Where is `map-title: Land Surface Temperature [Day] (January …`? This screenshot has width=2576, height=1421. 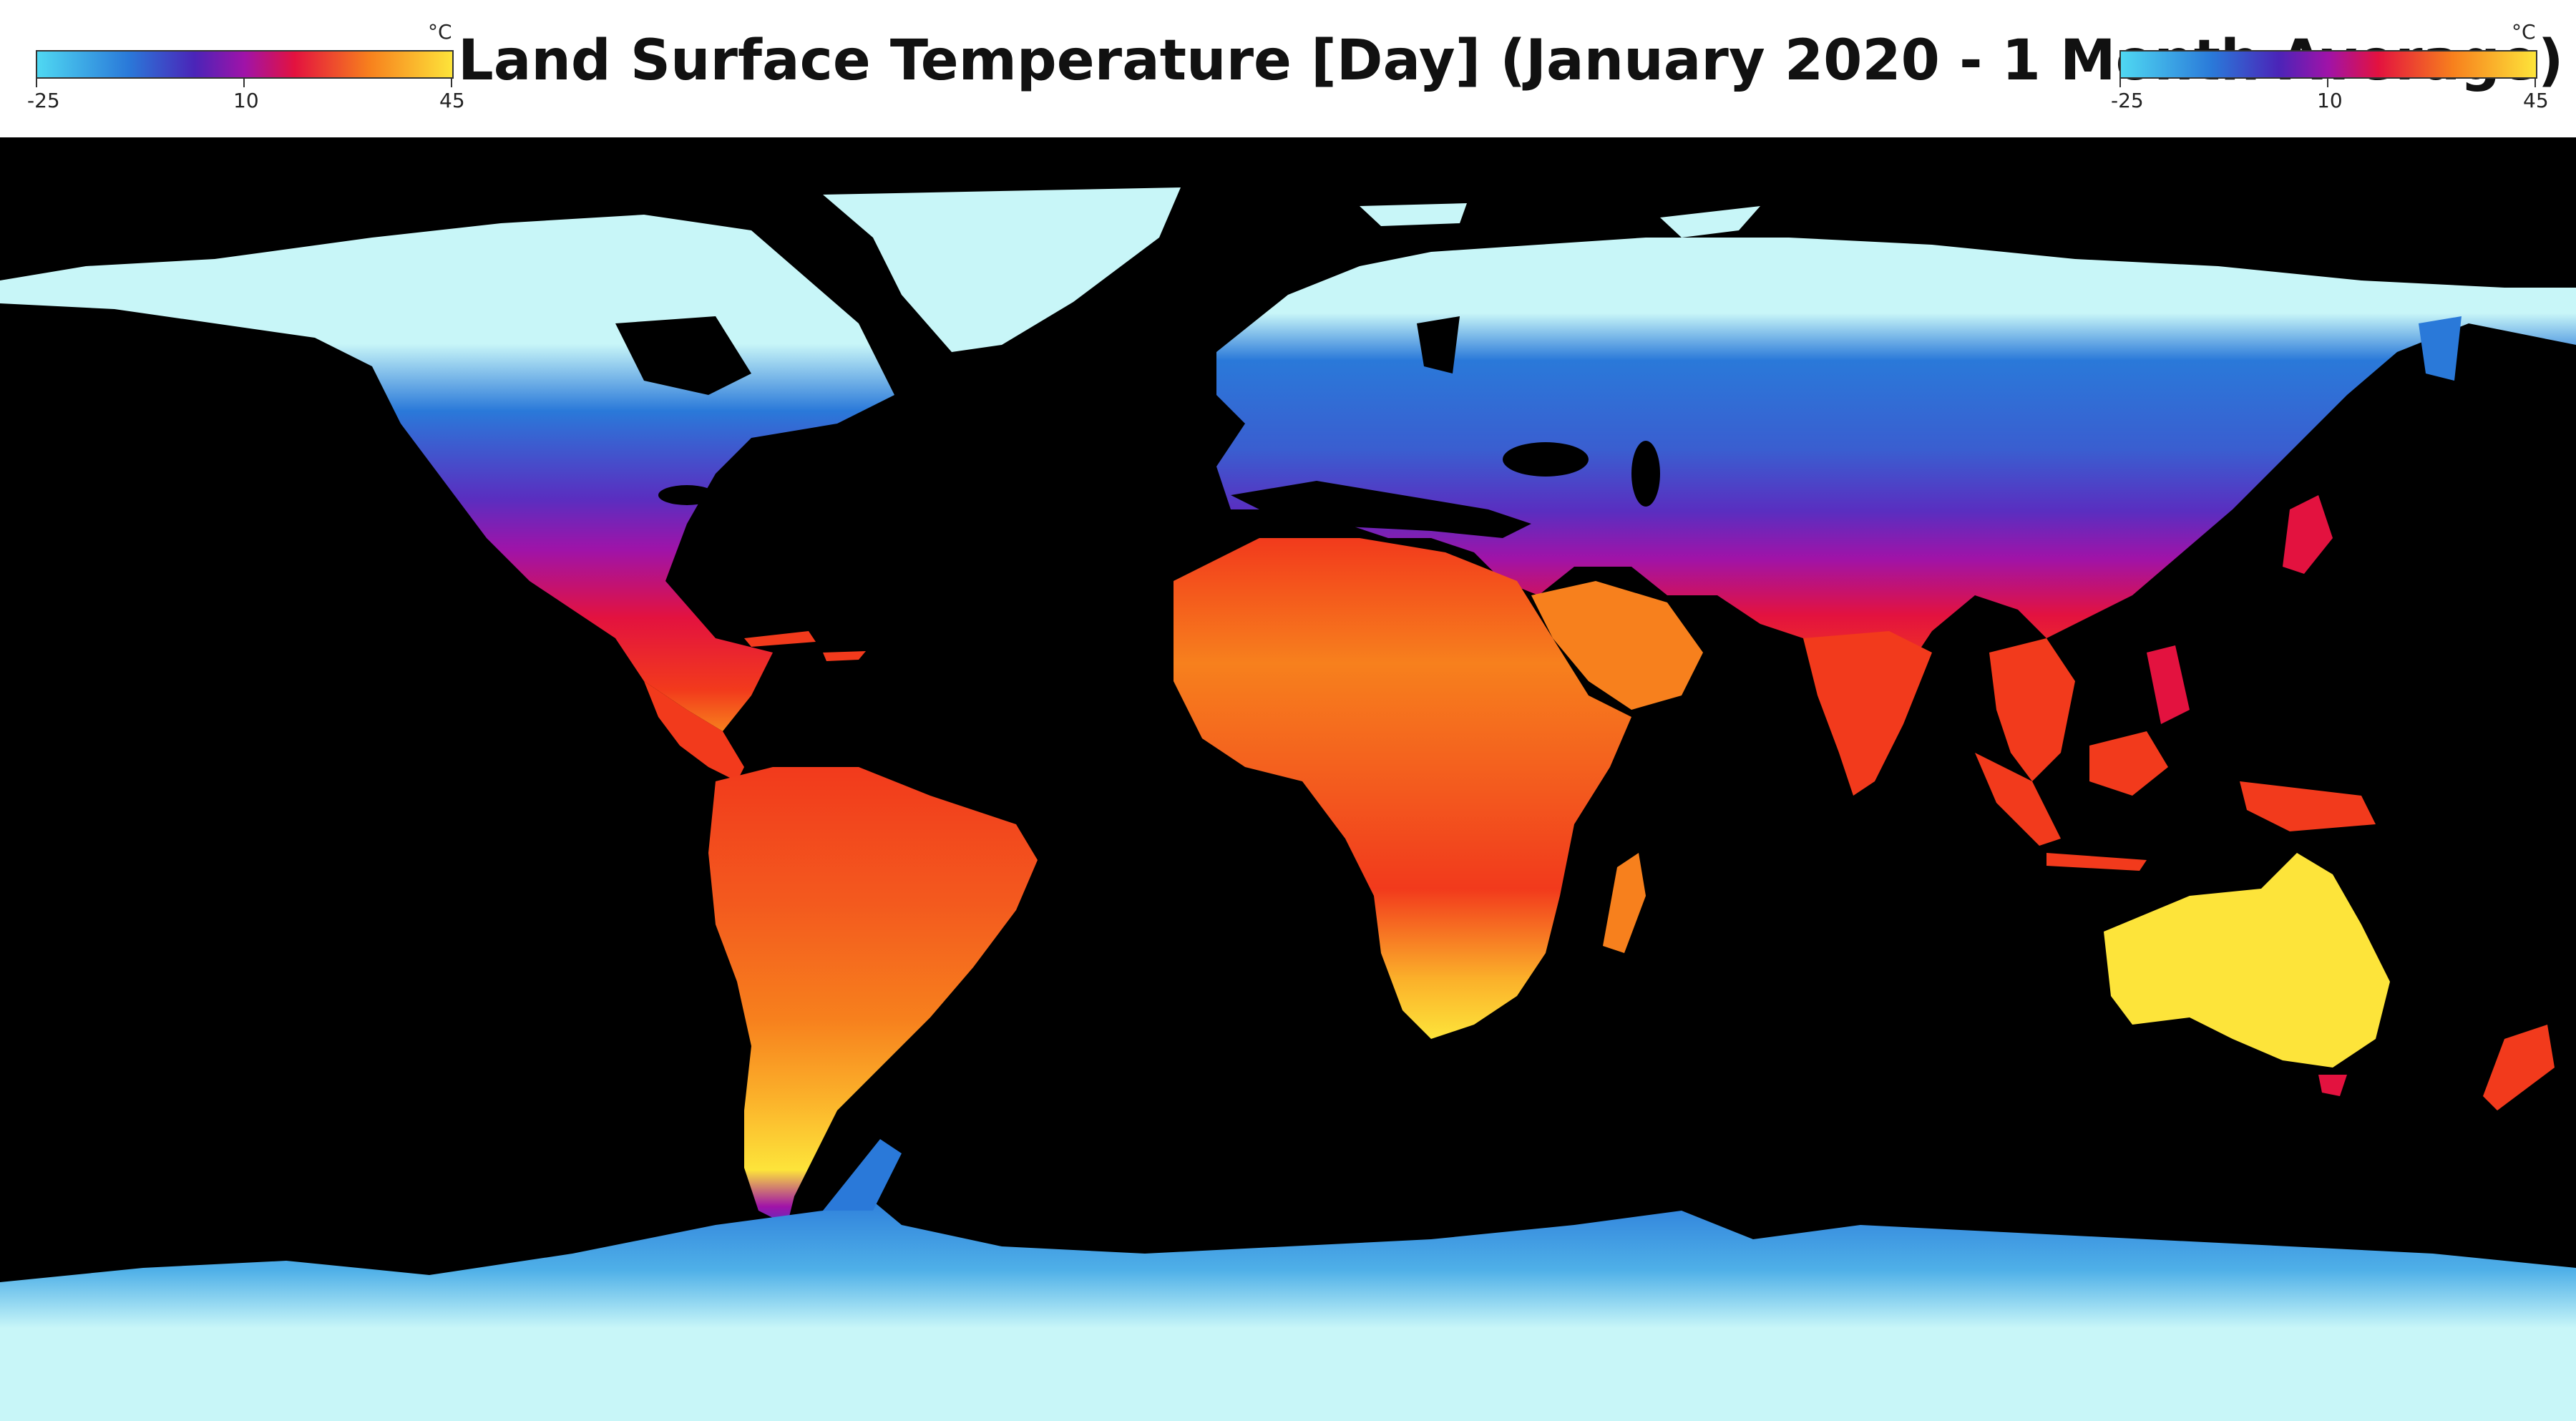 map-title: Land Surface Temperature [Day] (January … is located at coordinates (1511, 61).